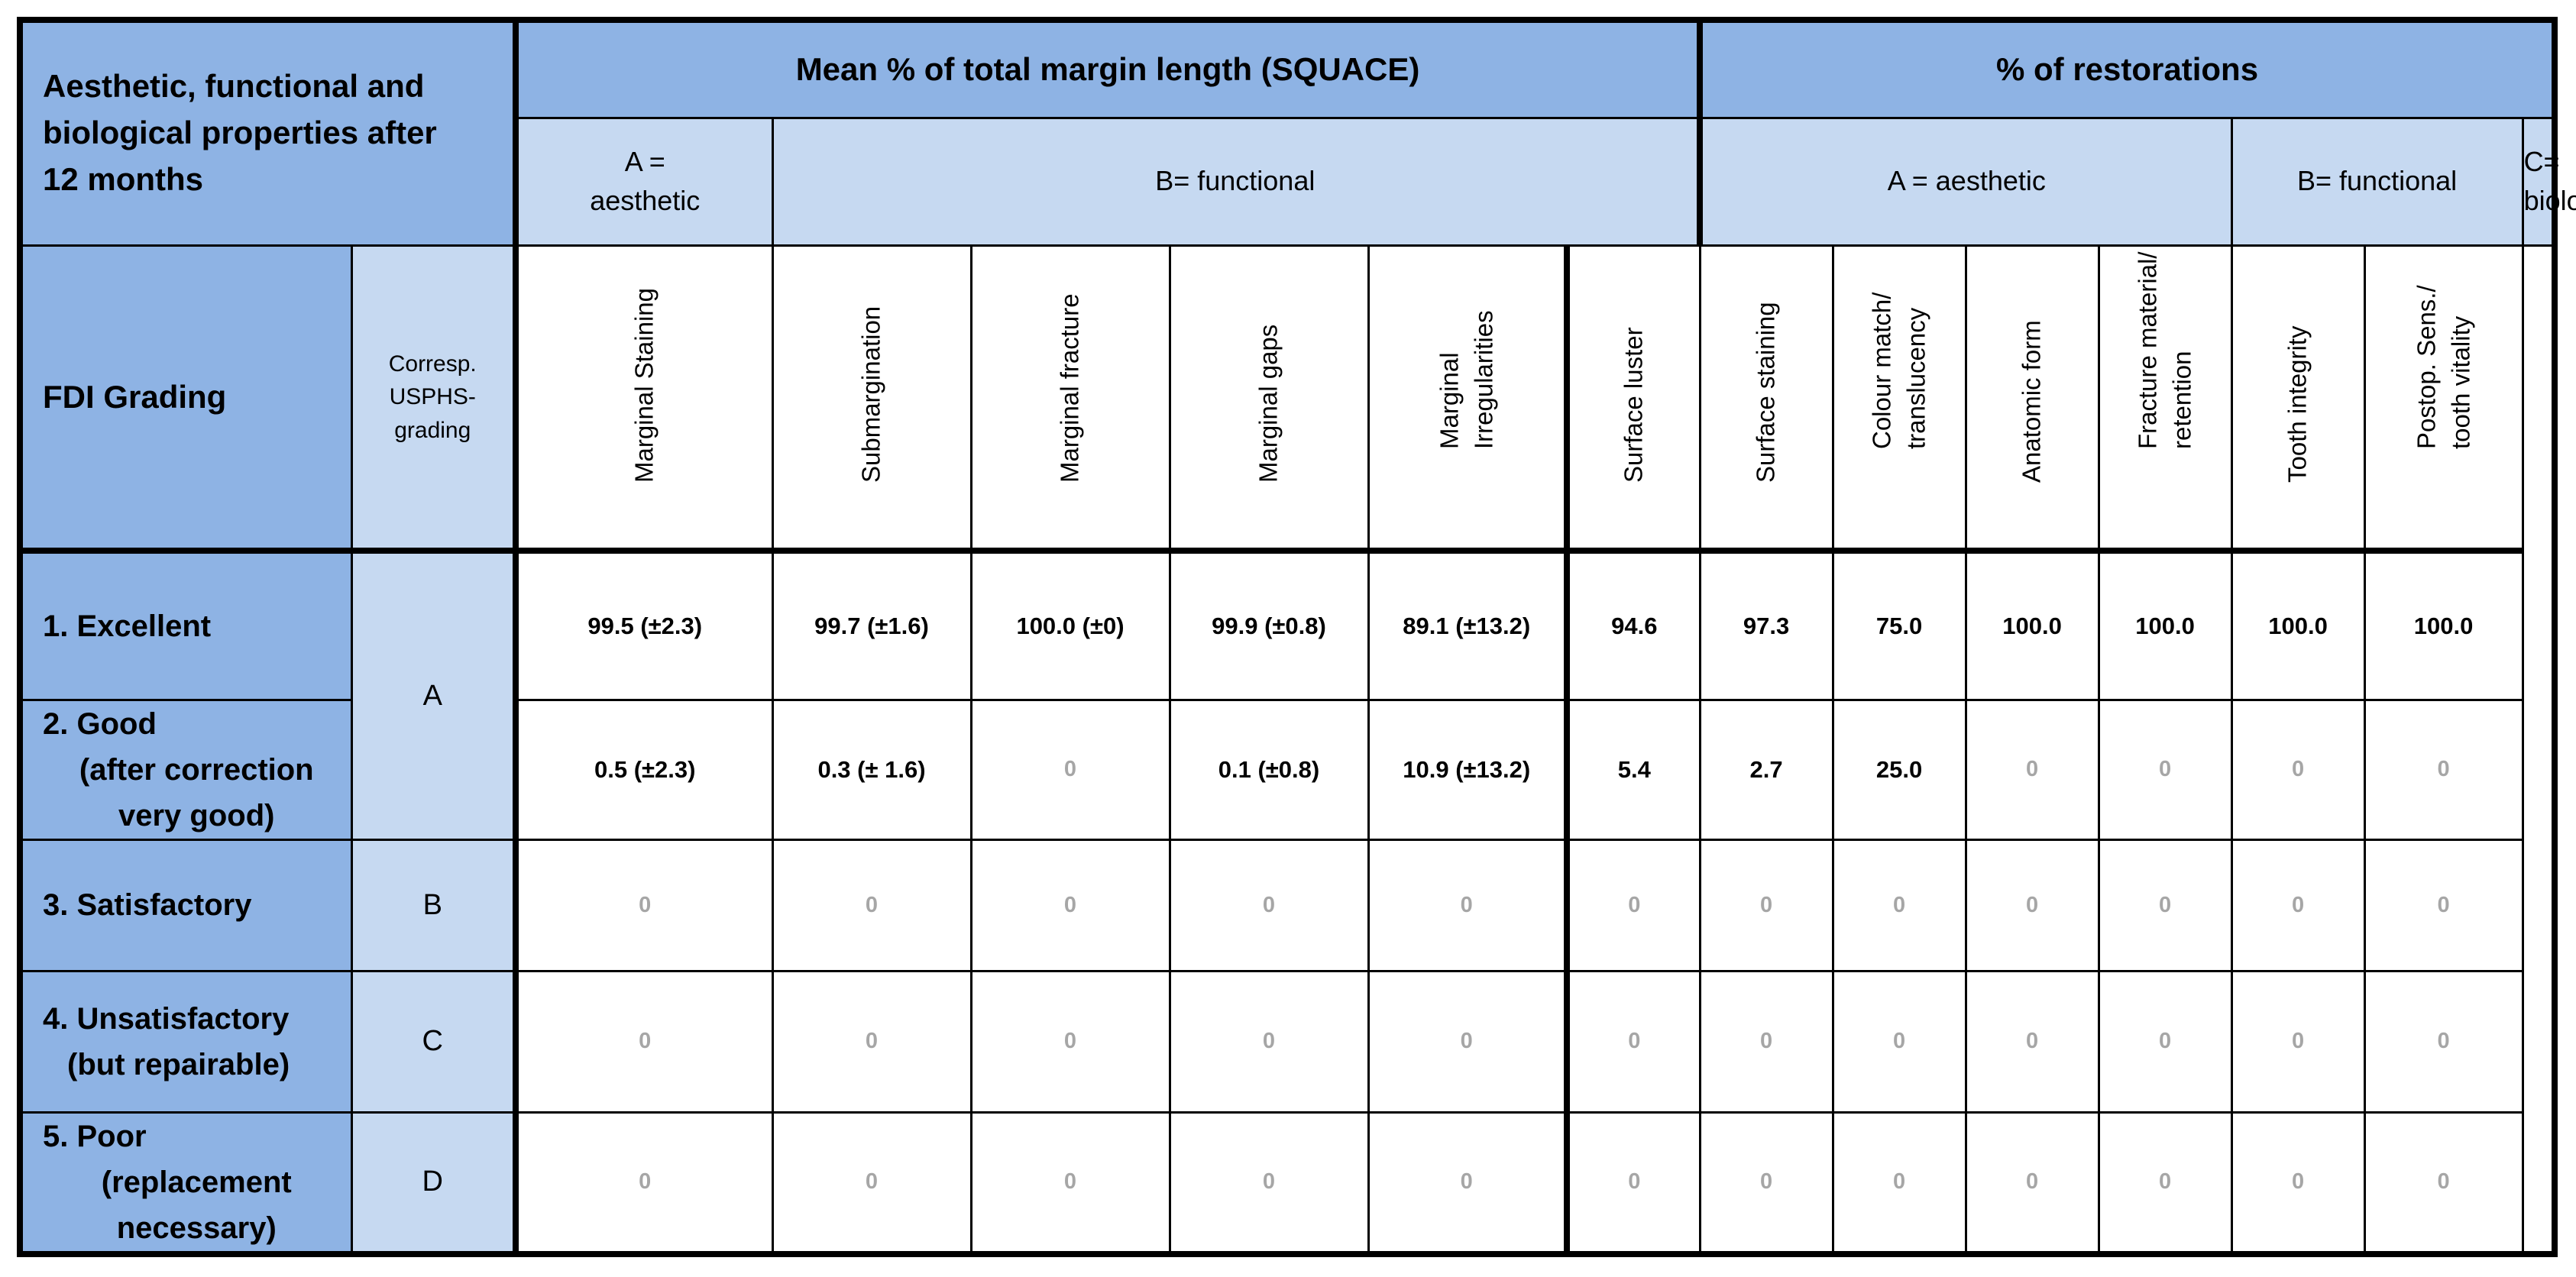  What do you see at coordinates (1632, 624) in the screenshot?
I see `table-cell: 94.6` at bounding box center [1632, 624].